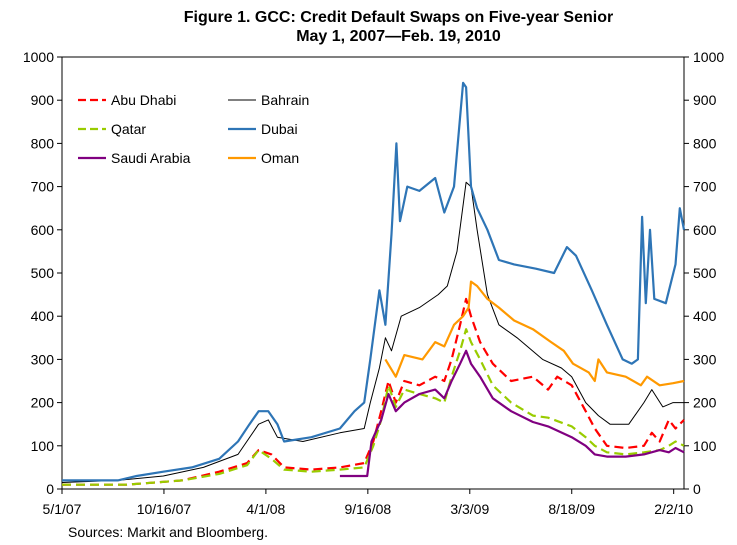 This screenshot has width=737, height=545. Describe the element at coordinates (705, 359) in the screenshot. I see `y-tick-label-right: 300` at that location.